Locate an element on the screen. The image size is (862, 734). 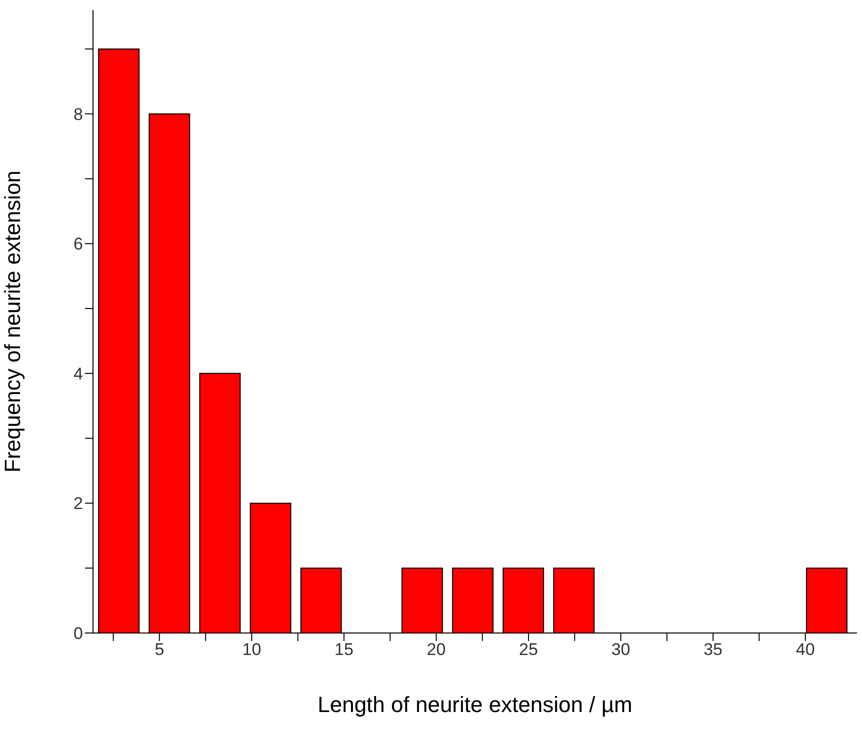
x-tick-label: 10 is located at coordinates (252, 650).